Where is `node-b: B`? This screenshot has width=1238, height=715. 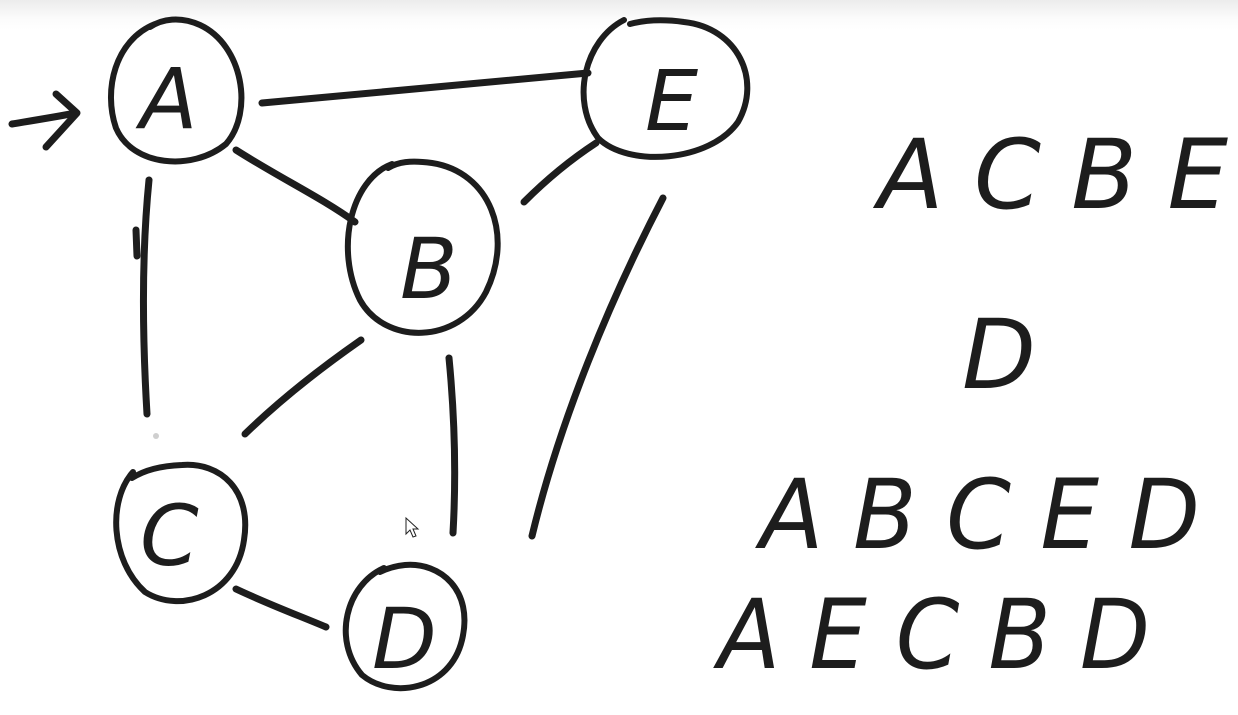
node-b: B is located at coordinates (422, 247).